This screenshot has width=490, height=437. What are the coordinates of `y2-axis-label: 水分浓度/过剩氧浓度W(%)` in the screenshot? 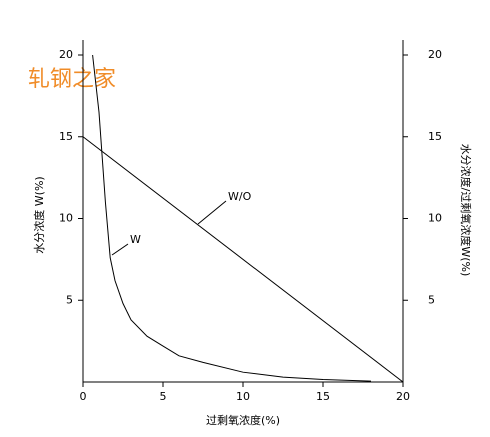 It's located at (466, 210).